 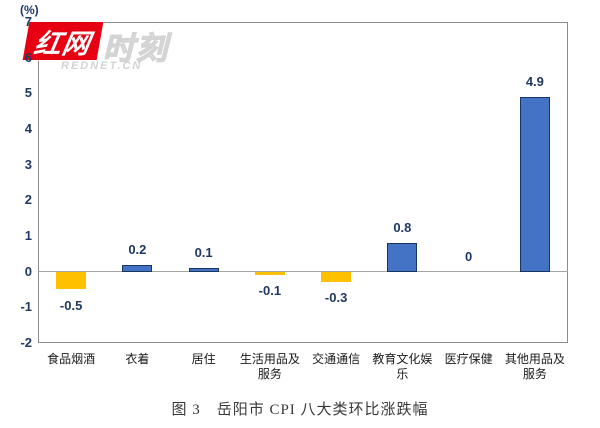 I want to click on y-tick-label: -1, so click(x=26, y=307).